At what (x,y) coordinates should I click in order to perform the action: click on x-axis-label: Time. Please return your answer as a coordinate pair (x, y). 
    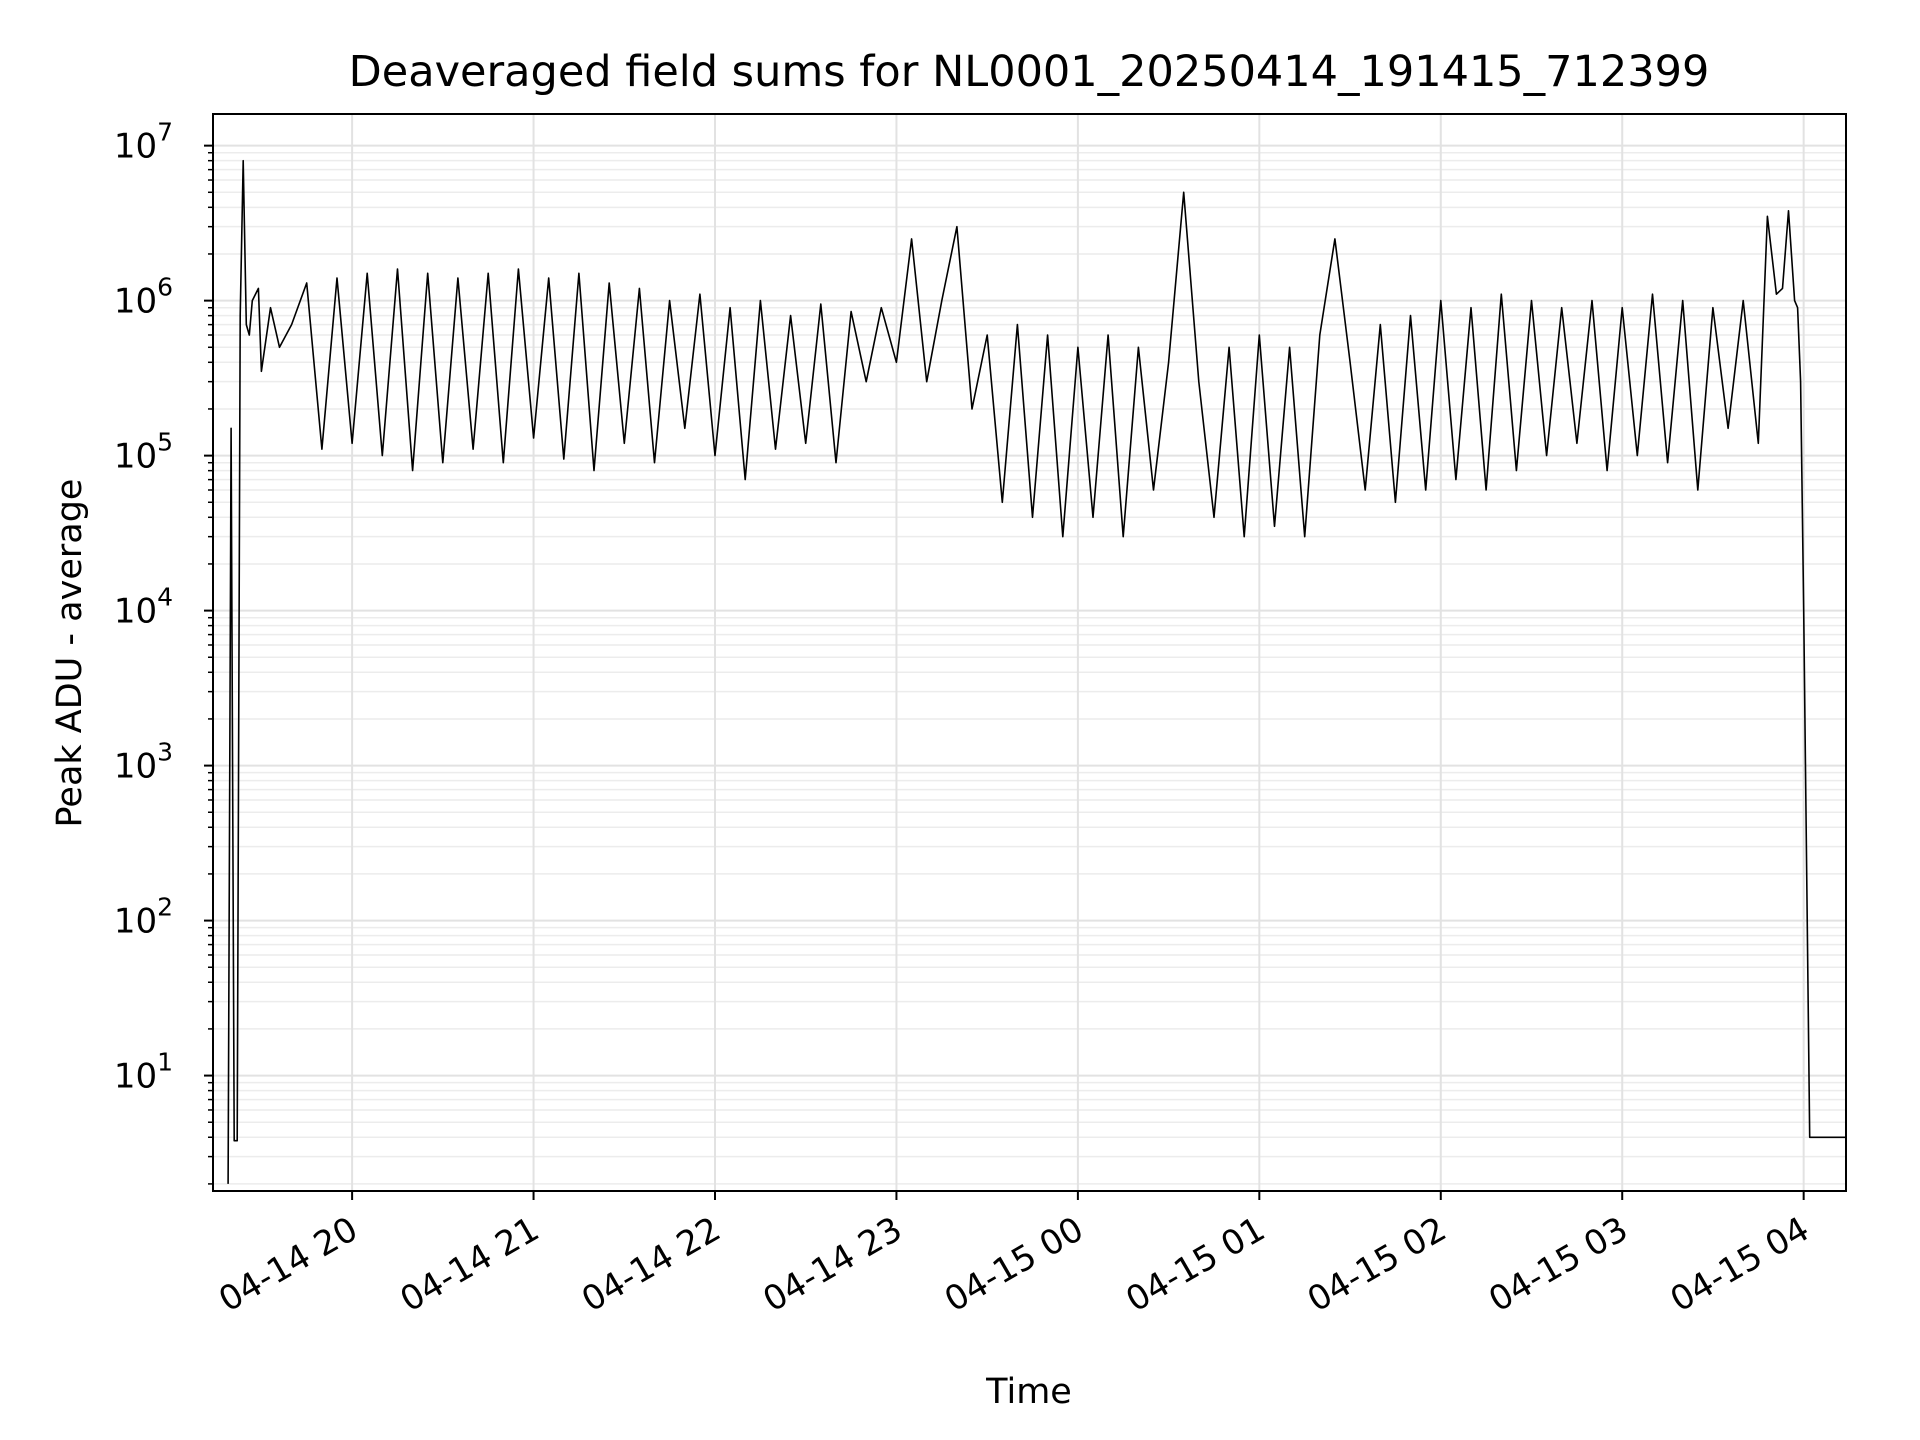
    Looking at the image, I should click on (1028, 1392).